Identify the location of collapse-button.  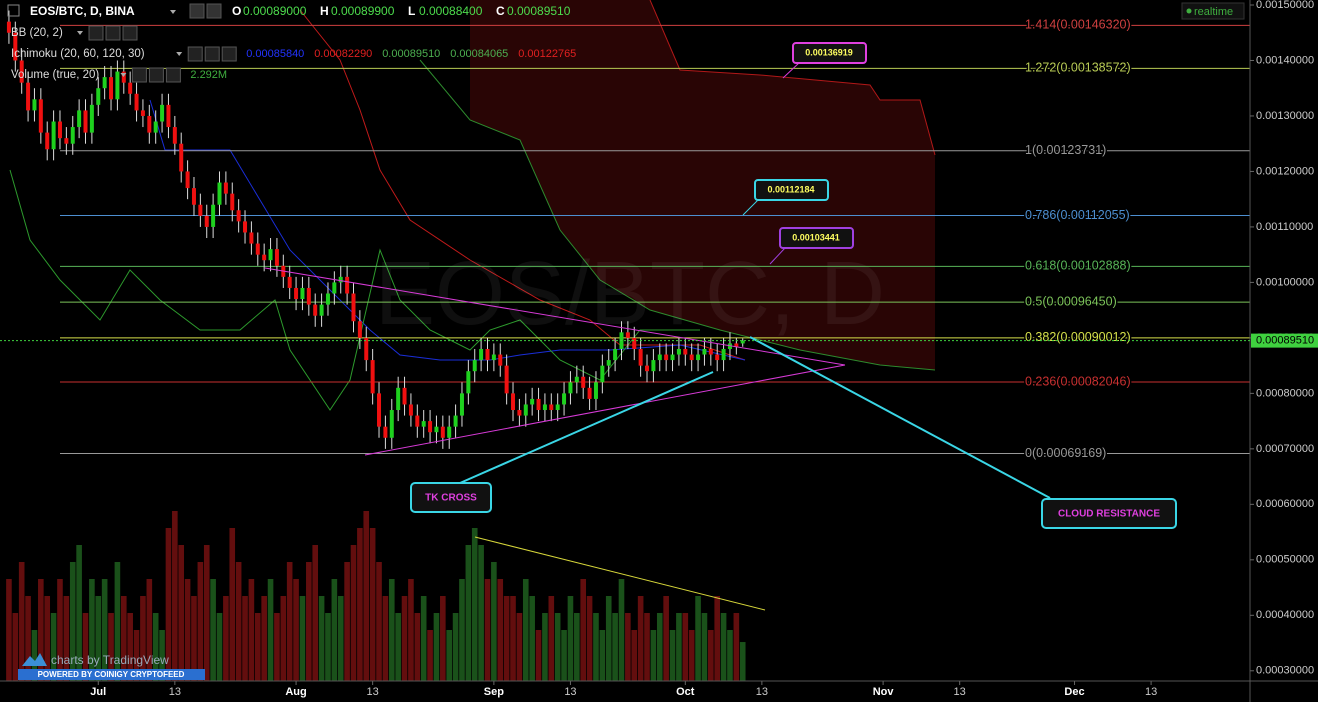
(13, 10).